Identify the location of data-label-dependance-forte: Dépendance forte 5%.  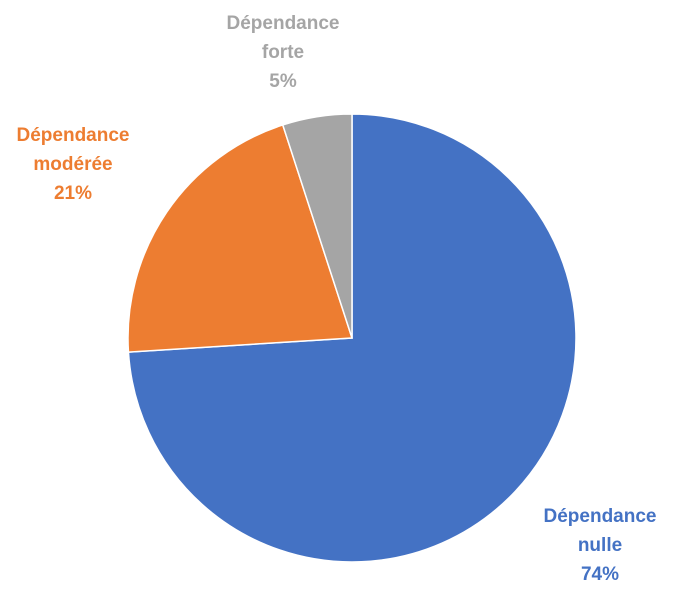
(283, 52).